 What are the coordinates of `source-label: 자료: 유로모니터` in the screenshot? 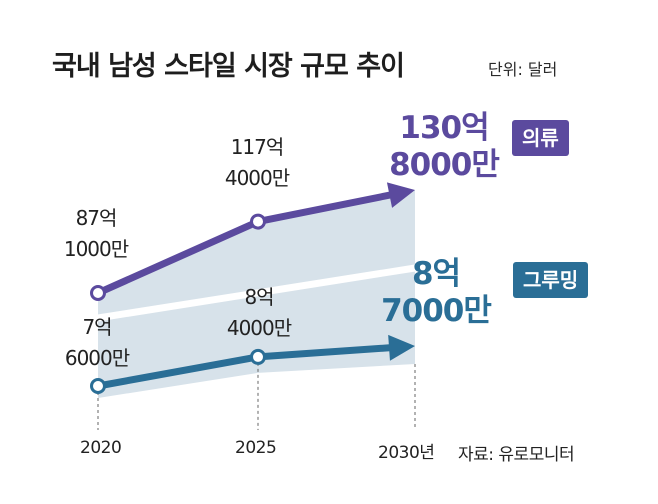 It's located at (516, 455).